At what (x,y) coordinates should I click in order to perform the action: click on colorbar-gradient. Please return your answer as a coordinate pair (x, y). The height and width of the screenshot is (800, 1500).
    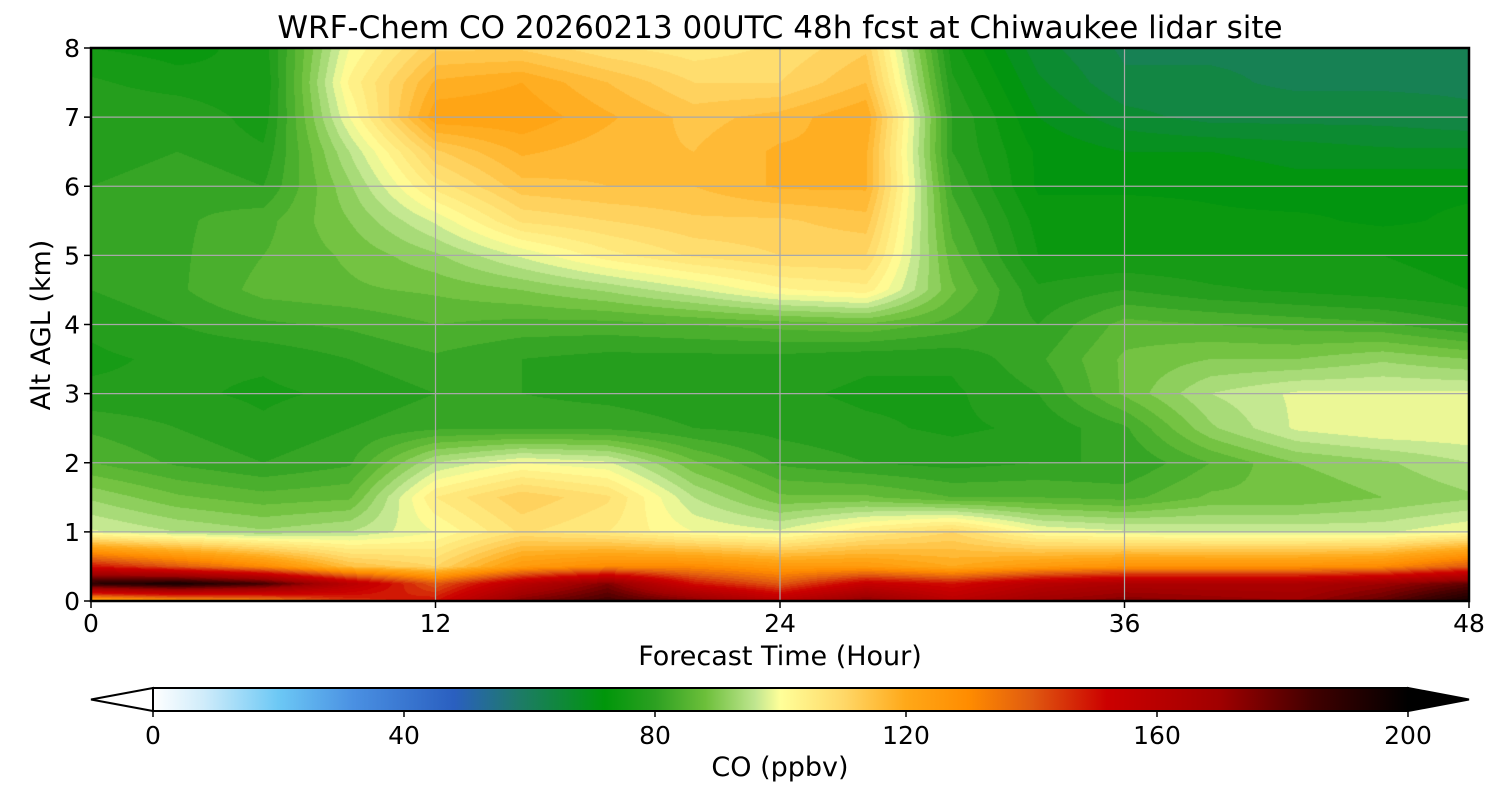
    Looking at the image, I should click on (780, 699).